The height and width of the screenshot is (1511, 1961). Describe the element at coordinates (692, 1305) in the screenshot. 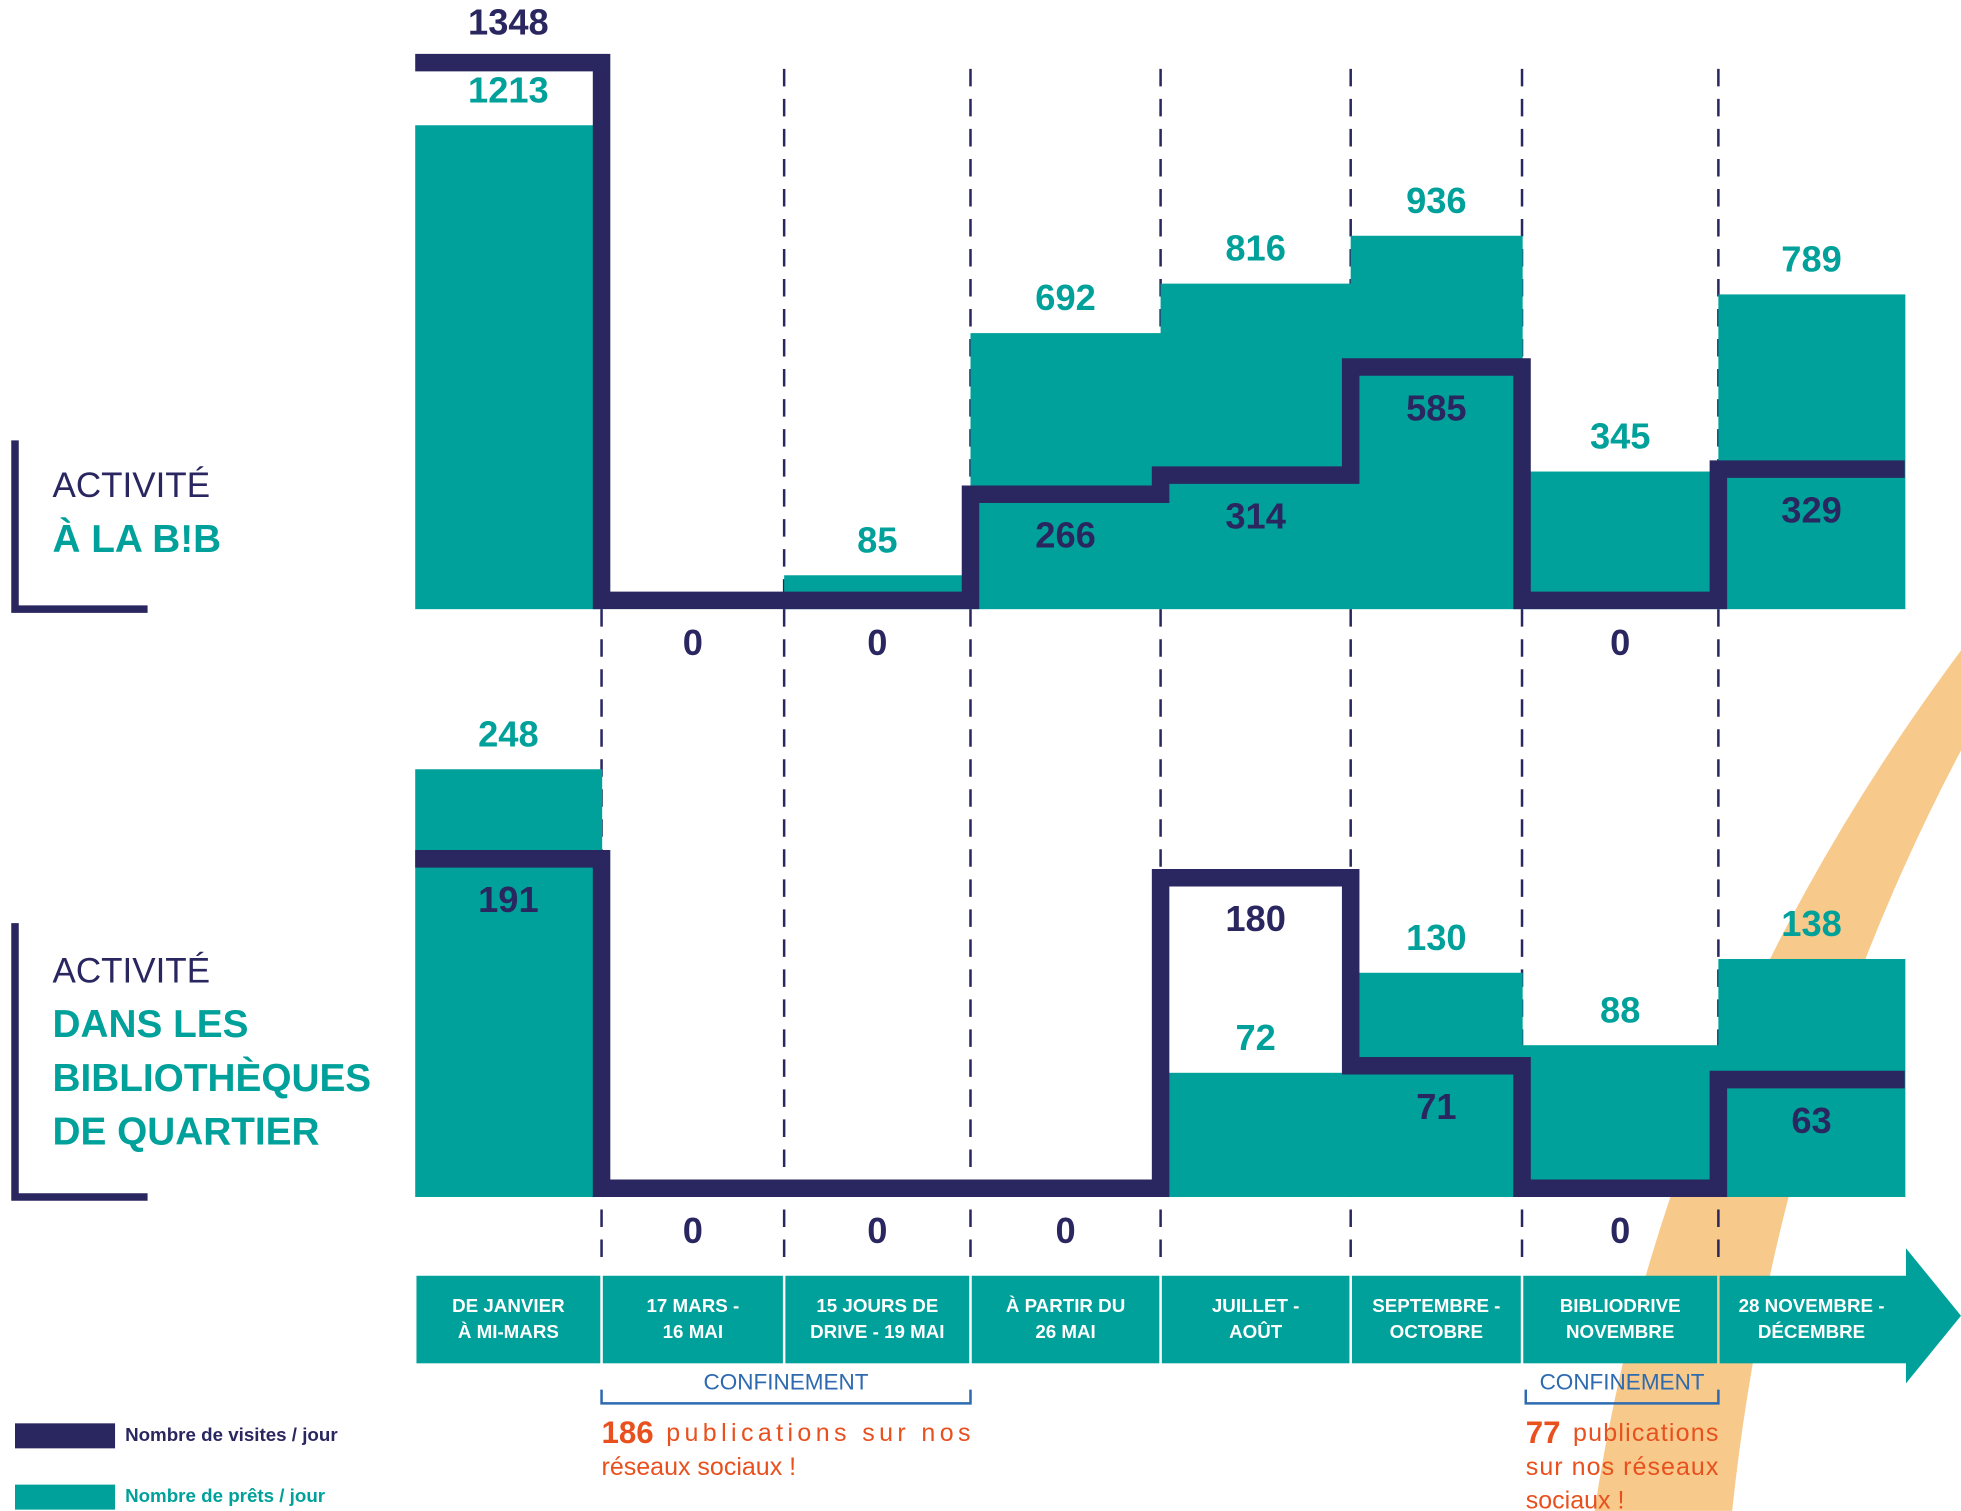

I see `period-label: 17 MARS -` at that location.